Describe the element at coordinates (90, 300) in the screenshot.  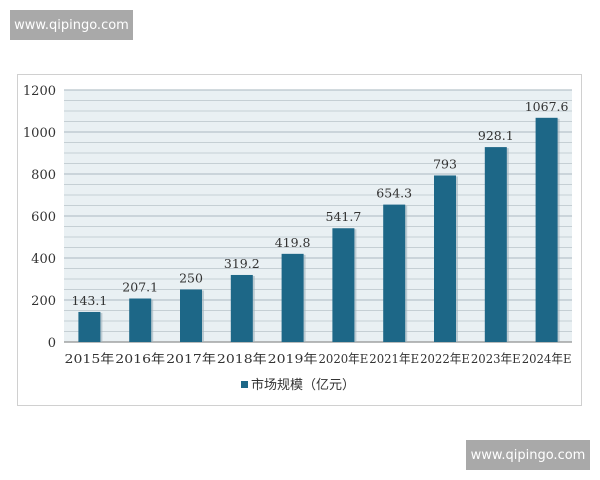
I see `data-label: 143.1` at that location.